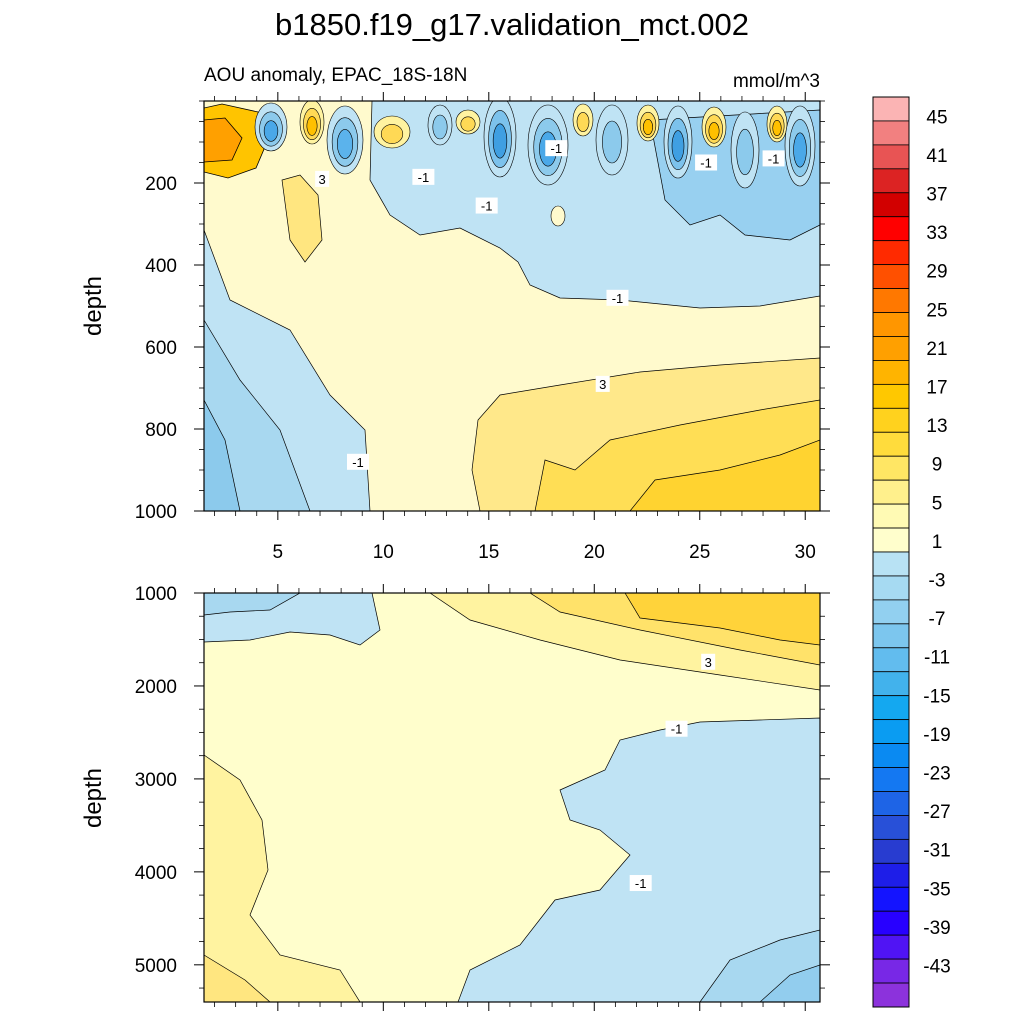 This screenshot has height=1024, width=1024. I want to click on colorbar-label: 41, so click(936, 156).